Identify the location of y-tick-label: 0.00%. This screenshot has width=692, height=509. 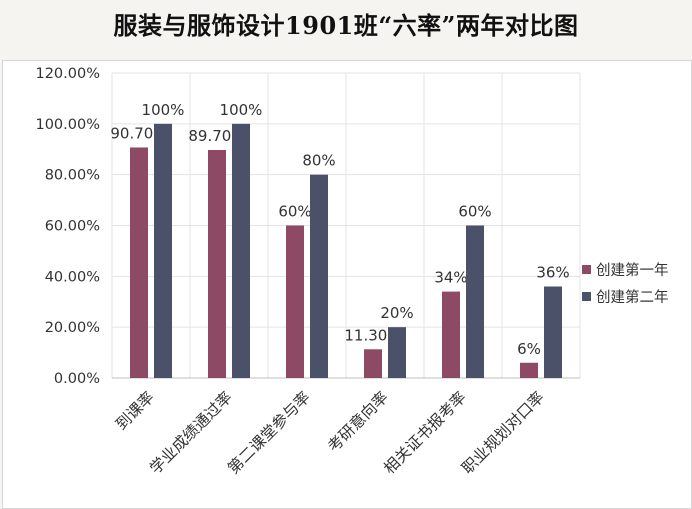
(77, 379).